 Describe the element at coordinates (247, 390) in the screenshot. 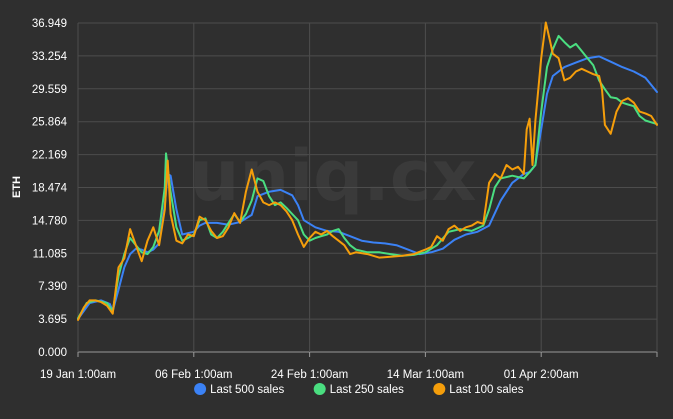

I see `legend-label: Last 500 sales` at that location.